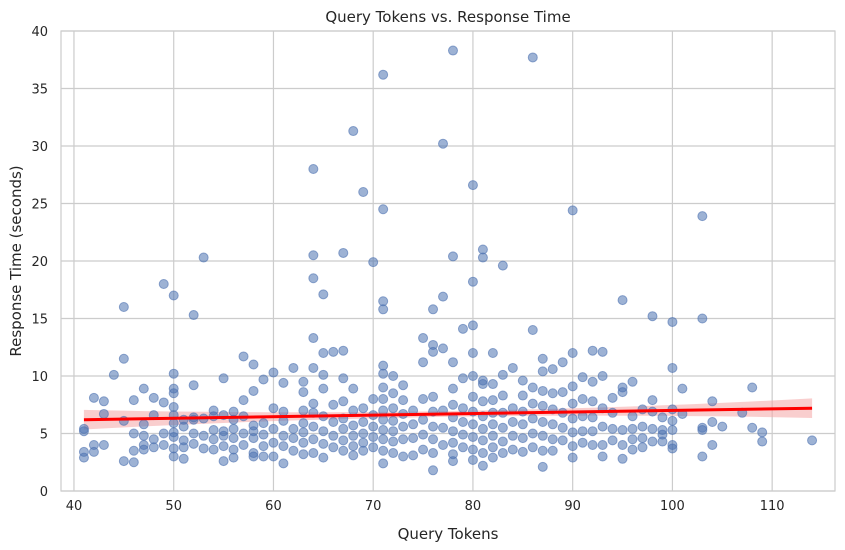  Describe the element at coordinates (39, 147) in the screenshot. I see `y-tick-label: 30` at that location.